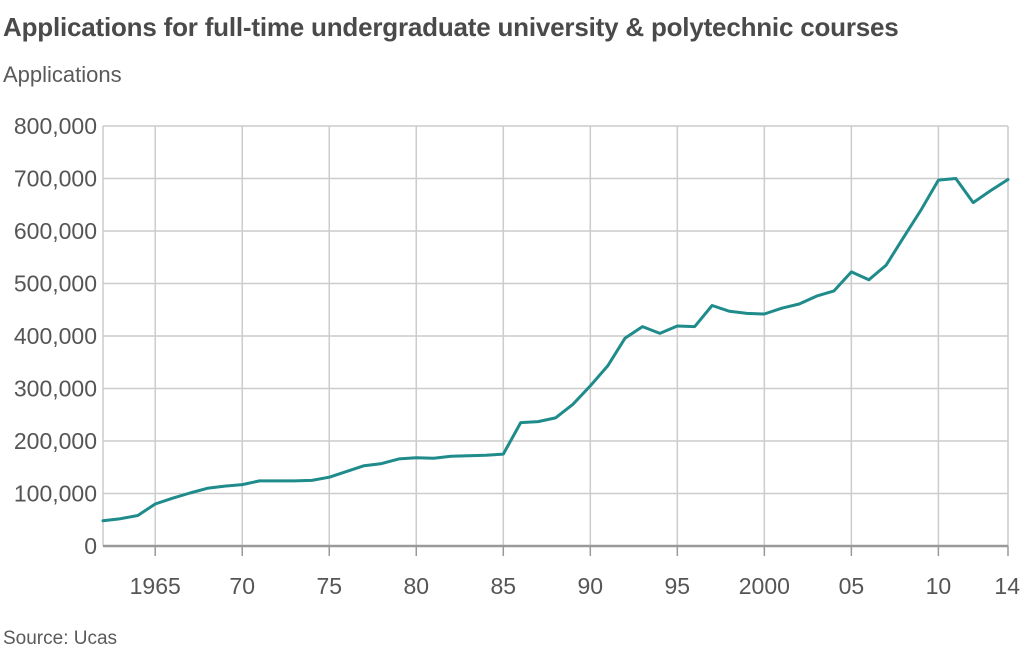  Describe the element at coordinates (242, 586) in the screenshot. I see `x-tick-label: 70` at that location.